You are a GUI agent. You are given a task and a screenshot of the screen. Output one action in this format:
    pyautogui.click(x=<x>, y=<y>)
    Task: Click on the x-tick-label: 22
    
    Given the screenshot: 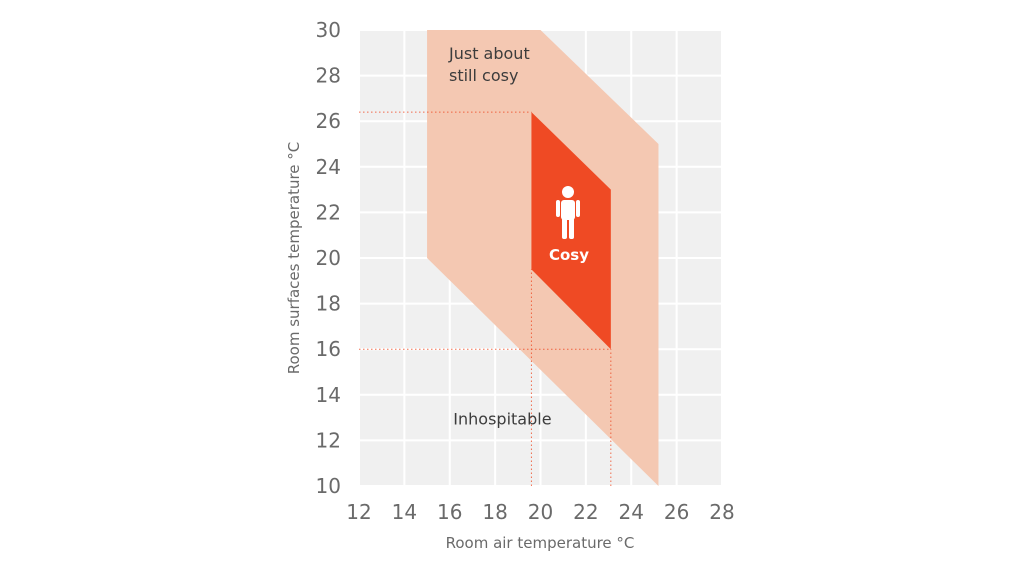 What is the action you would take?
    pyautogui.click(x=585, y=512)
    